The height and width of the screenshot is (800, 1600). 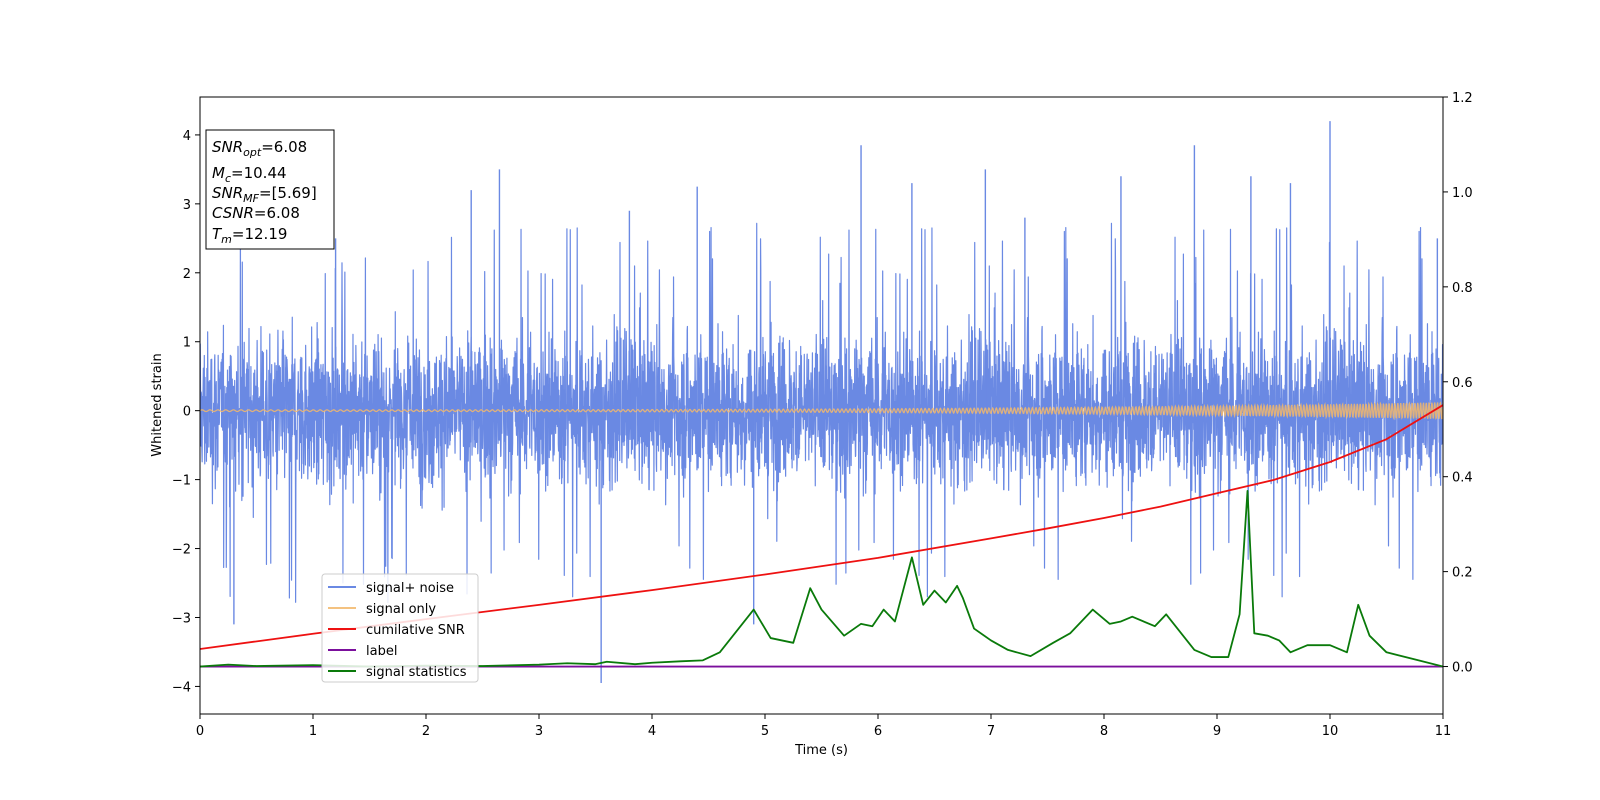 I want to click on x-tick-label: 0, so click(x=200, y=731).